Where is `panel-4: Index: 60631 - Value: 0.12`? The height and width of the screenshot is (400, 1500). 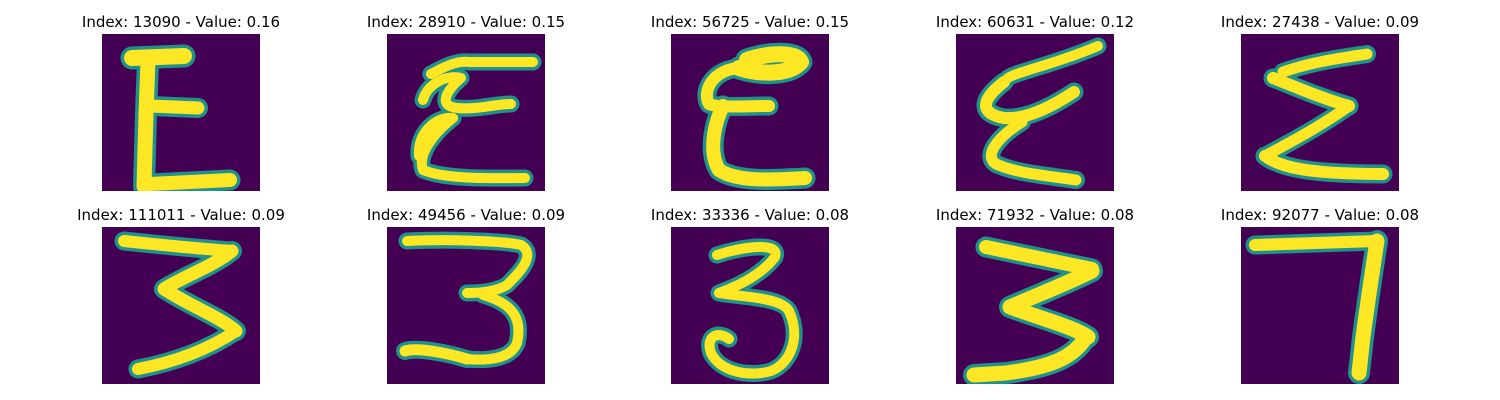 panel-4: Index: 60631 - Value: 0.12 is located at coordinates (1035, 102).